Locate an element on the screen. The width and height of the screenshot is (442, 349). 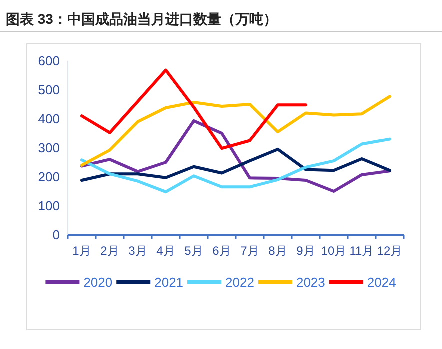
x-tick-label: 2月 is located at coordinates (110, 251).